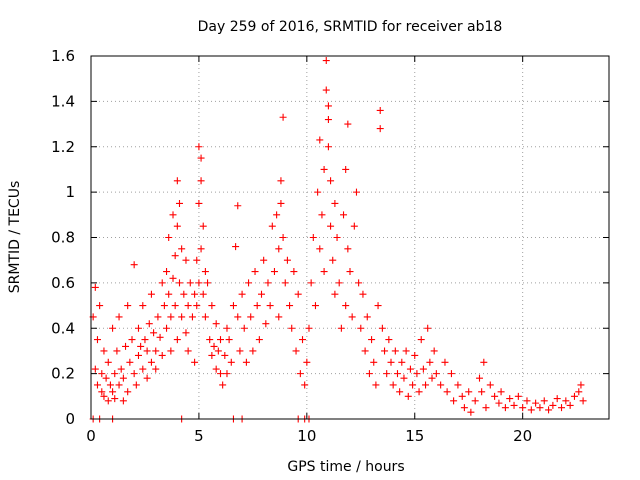  Describe the element at coordinates (63, 238) in the screenshot. I see `y-tick-label: 0.8` at that location.